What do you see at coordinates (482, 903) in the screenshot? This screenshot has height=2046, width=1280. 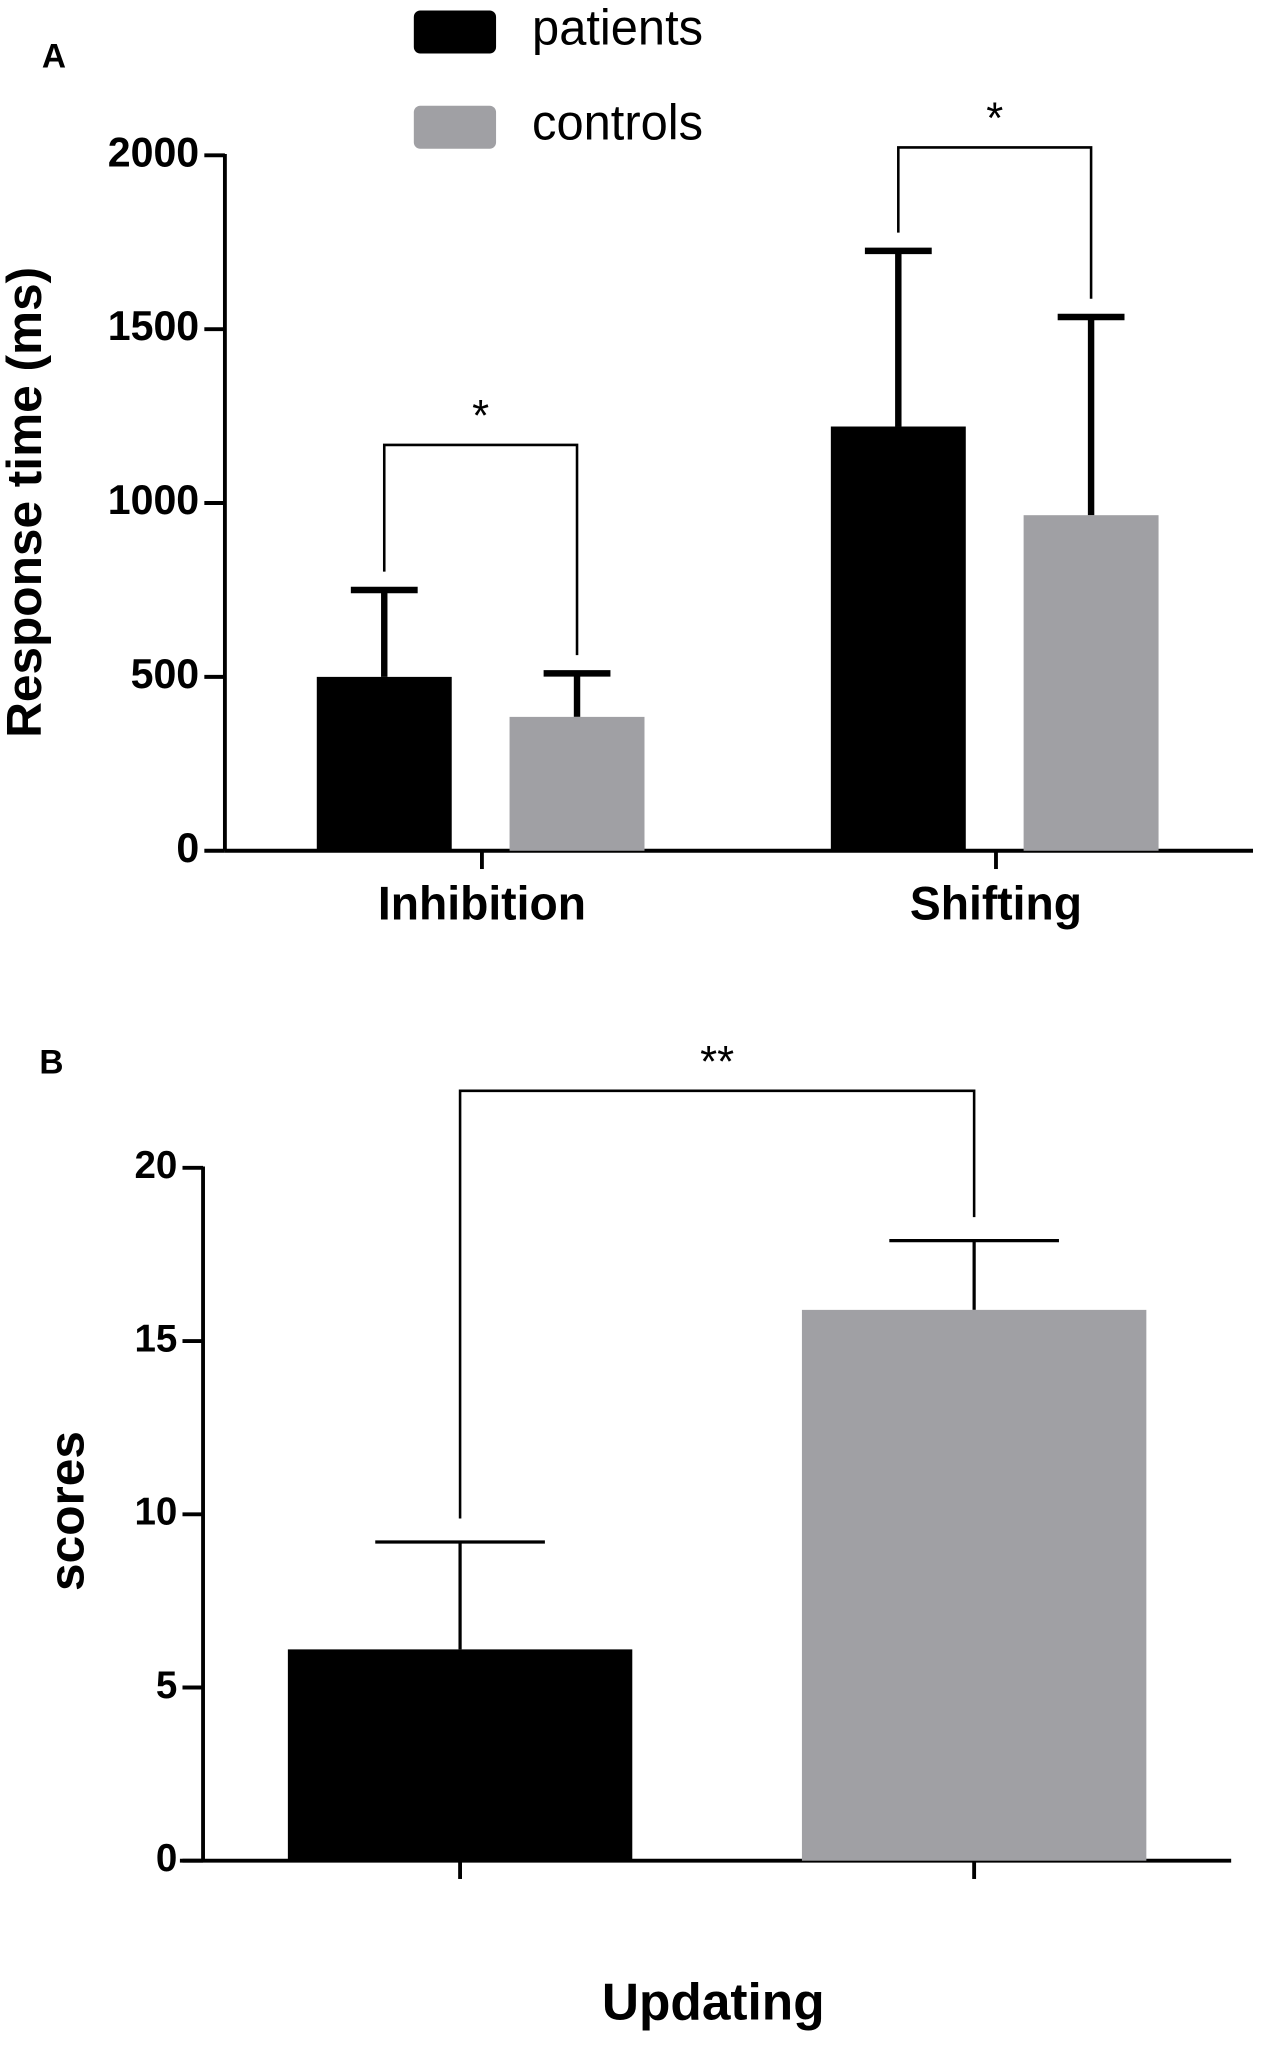 I see `x-tick-label: Inhibition` at bounding box center [482, 903].